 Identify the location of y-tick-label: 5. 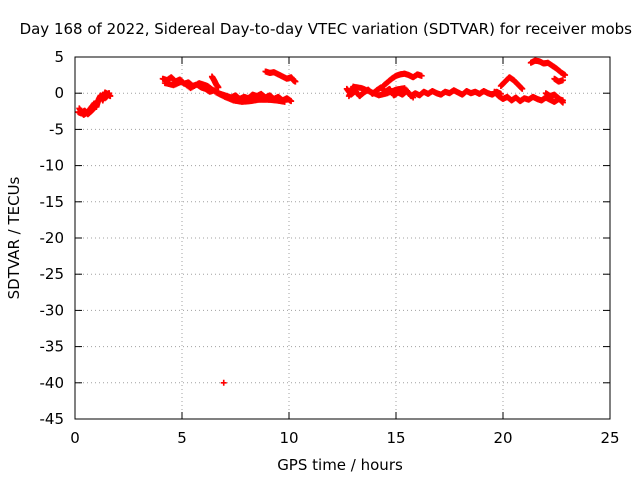
(59, 57).